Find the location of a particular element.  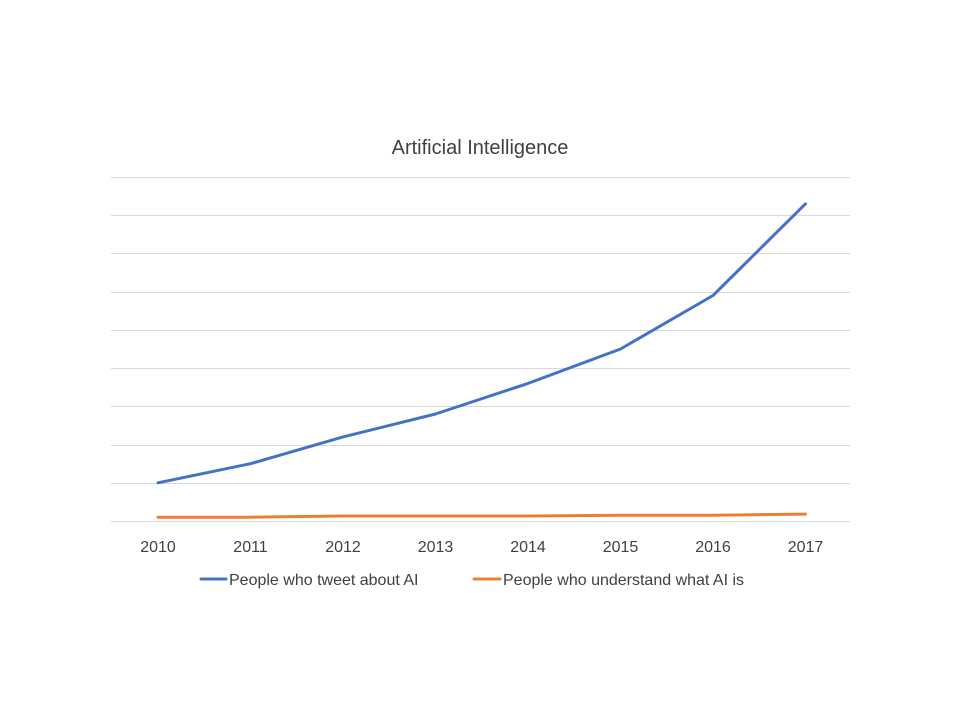

legend-item-0: People who tweet about AI is located at coordinates (308, 580).